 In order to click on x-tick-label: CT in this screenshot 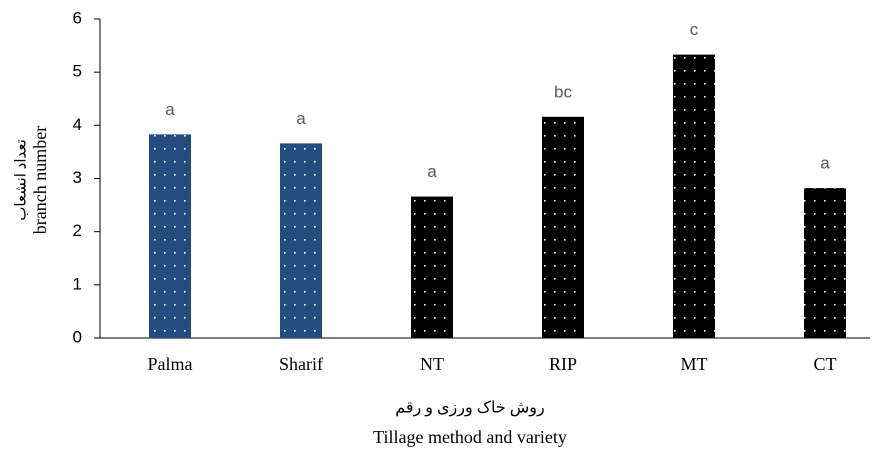, I will do `click(824, 364)`.